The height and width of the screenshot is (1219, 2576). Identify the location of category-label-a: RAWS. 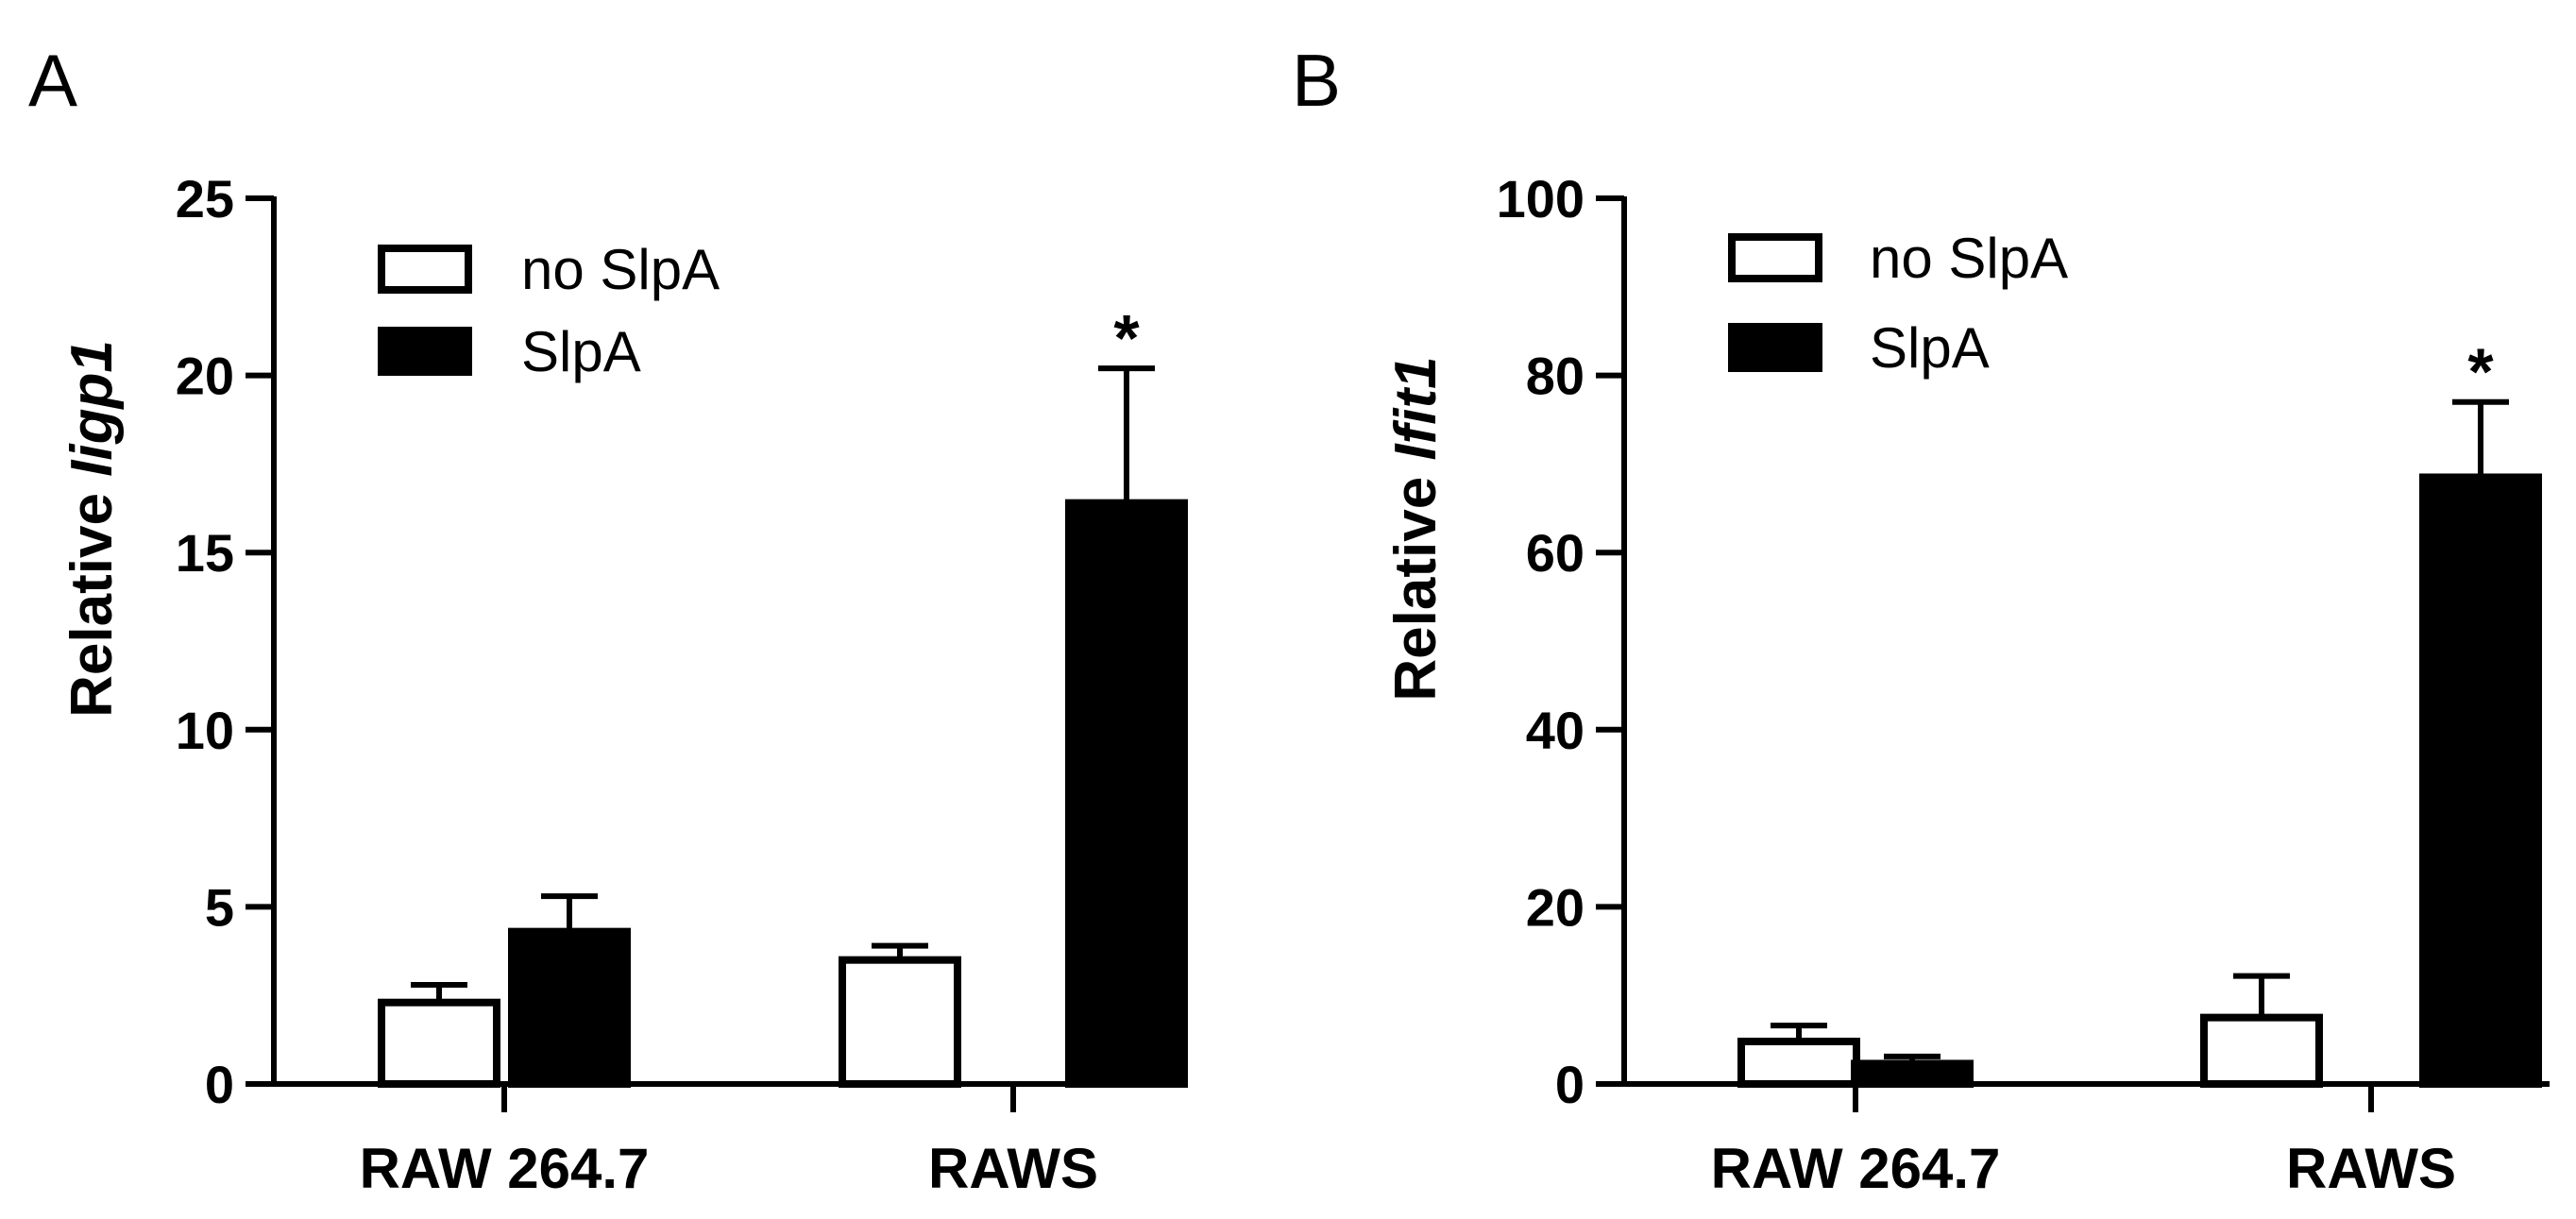
(1013, 1168).